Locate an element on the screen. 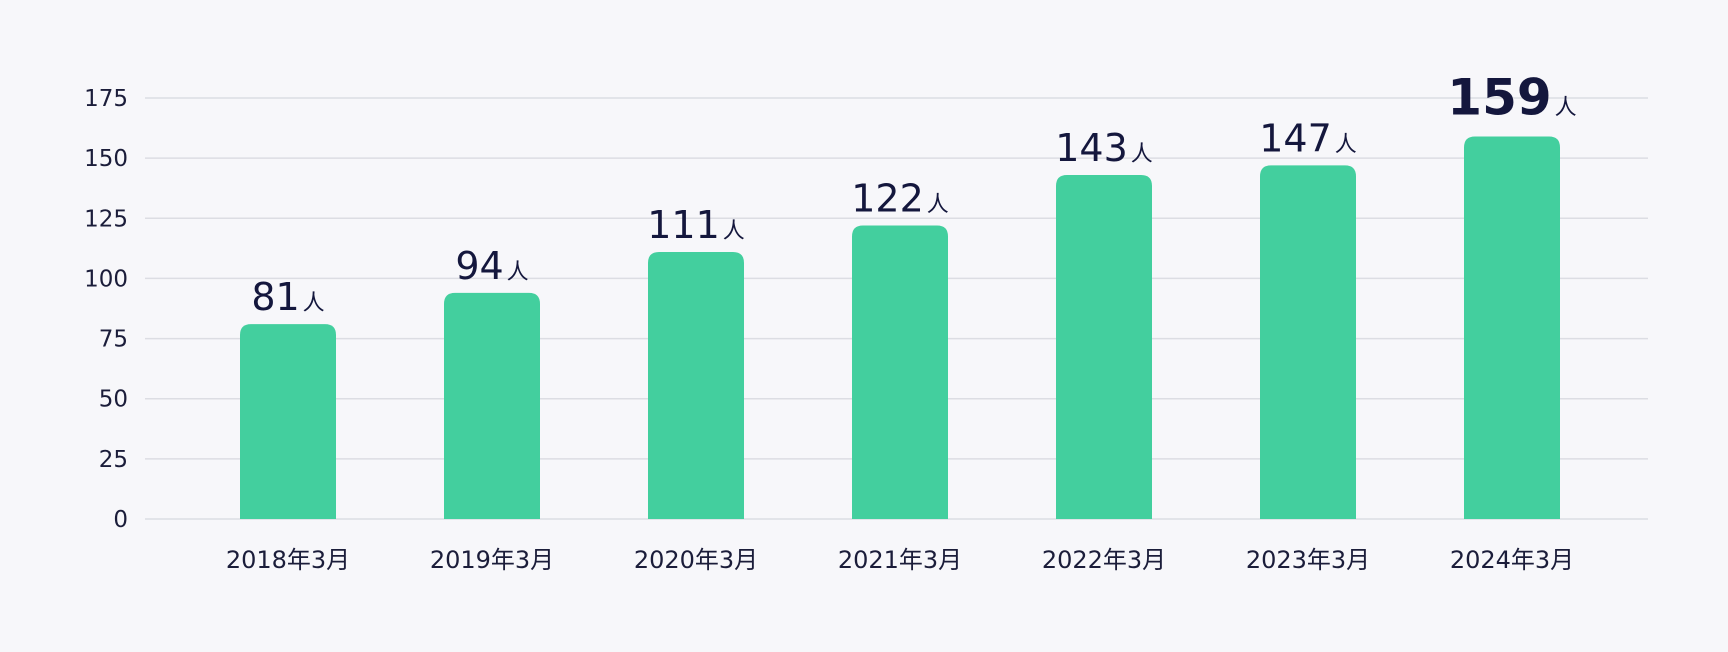  y-tick-label: 25 is located at coordinates (113, 460).